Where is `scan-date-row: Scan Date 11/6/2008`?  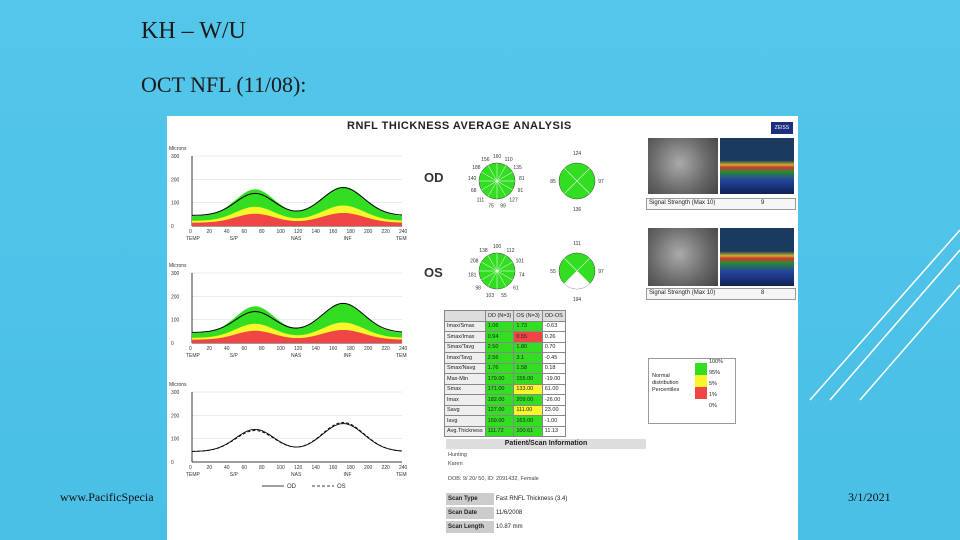
scan-date-row: Scan Date 11/6/2008 is located at coordinates (546, 513).